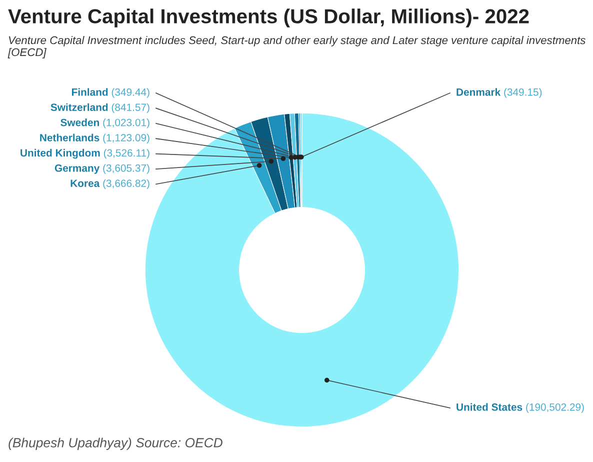 This screenshot has width=593, height=462. Describe the element at coordinates (70, 138) in the screenshot. I see `slice-label: Netherlands` at that location.